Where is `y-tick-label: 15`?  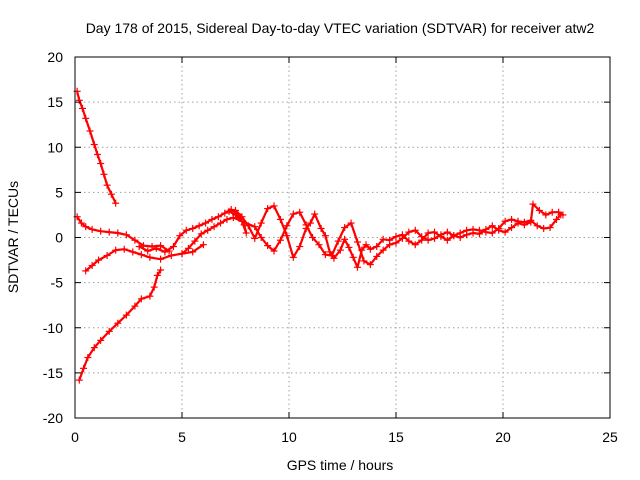
y-tick-label: 15 is located at coordinates (55, 102).